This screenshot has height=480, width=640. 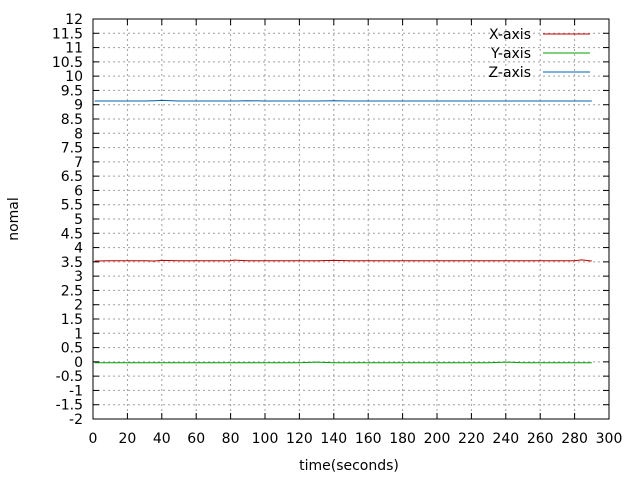 What do you see at coordinates (78, 163) in the screenshot?
I see `y-tick-label: 7` at bounding box center [78, 163].